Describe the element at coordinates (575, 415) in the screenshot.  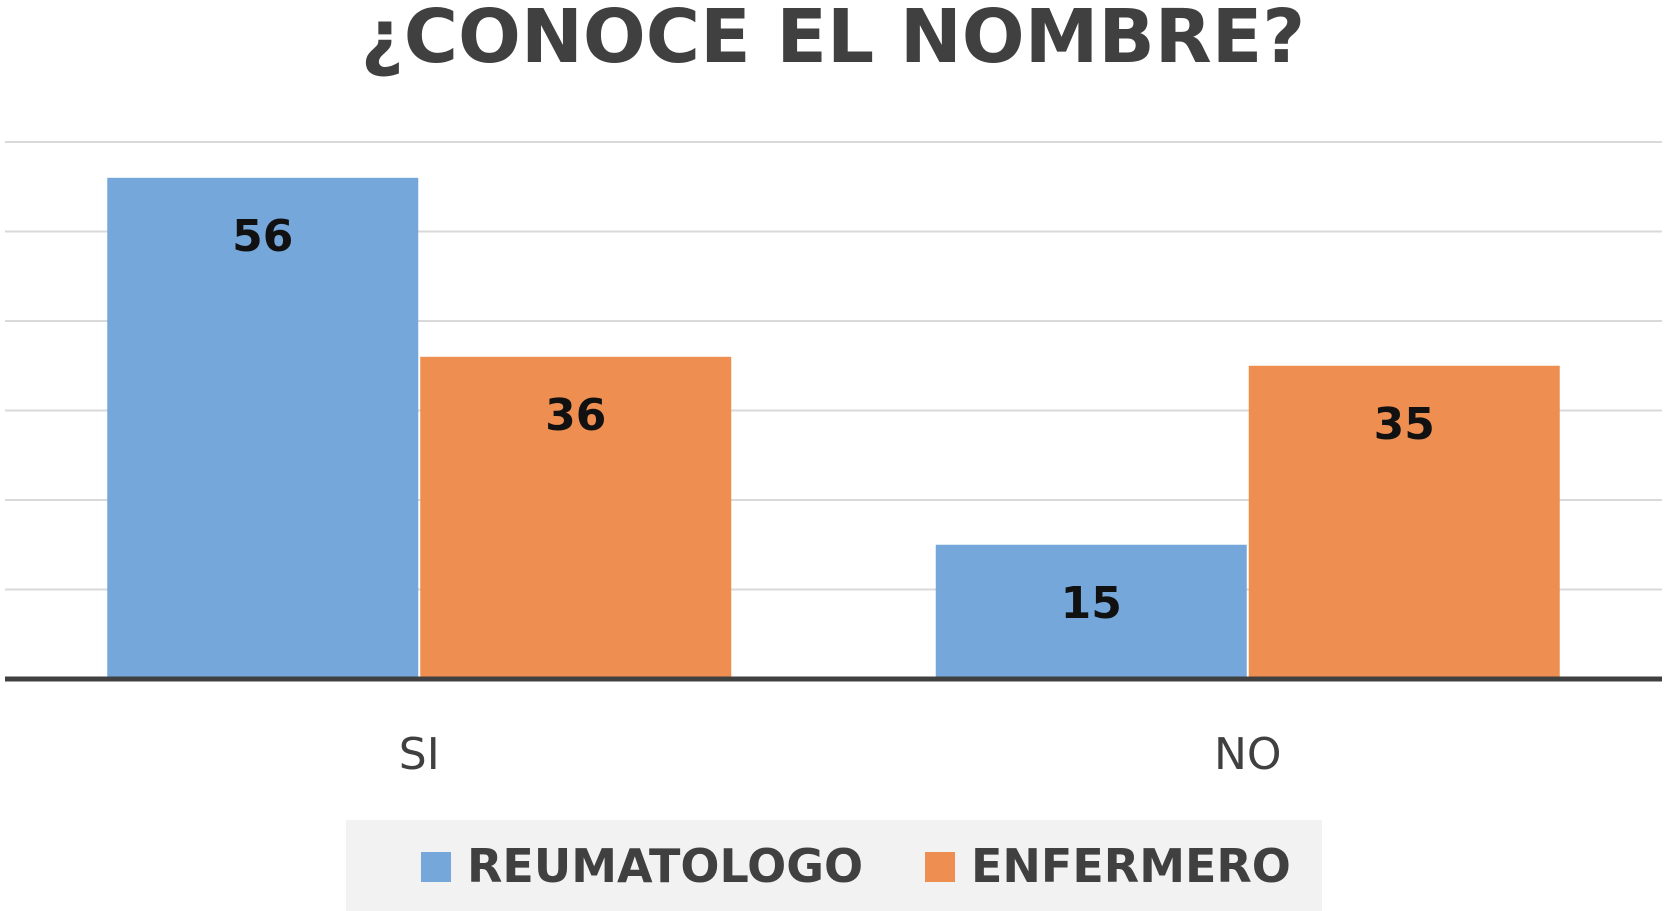
I see `data-label: 36` at that location.